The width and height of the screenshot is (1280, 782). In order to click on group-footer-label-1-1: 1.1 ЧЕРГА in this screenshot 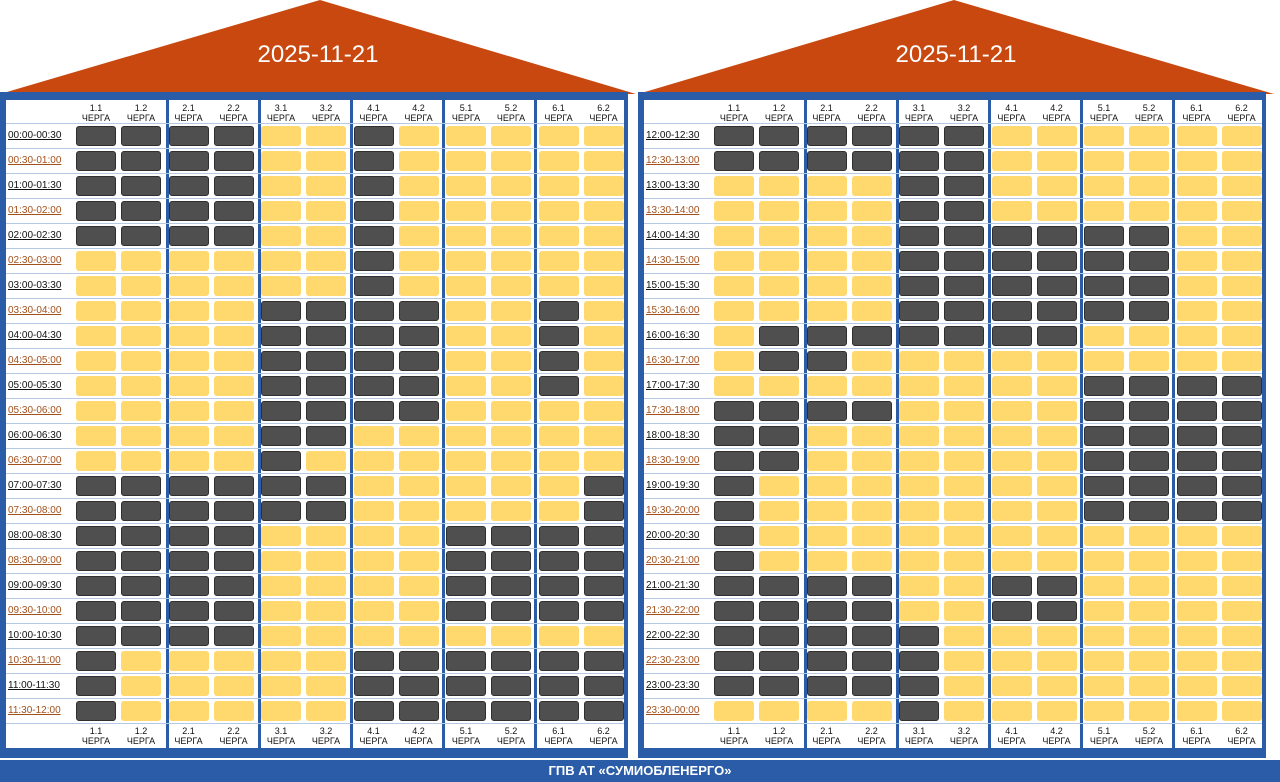, I will do `click(96, 736)`.